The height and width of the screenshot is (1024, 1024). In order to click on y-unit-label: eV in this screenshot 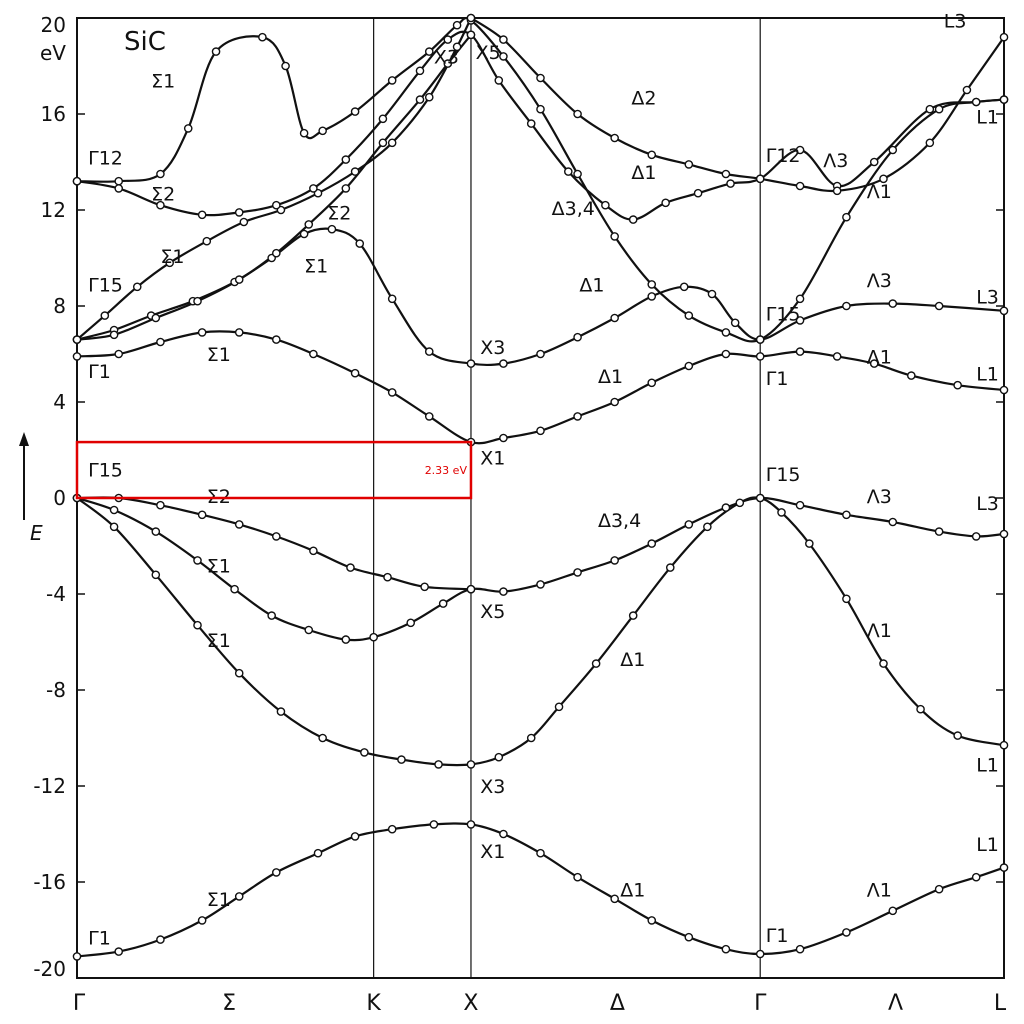, I will do `click(53, 53)`.